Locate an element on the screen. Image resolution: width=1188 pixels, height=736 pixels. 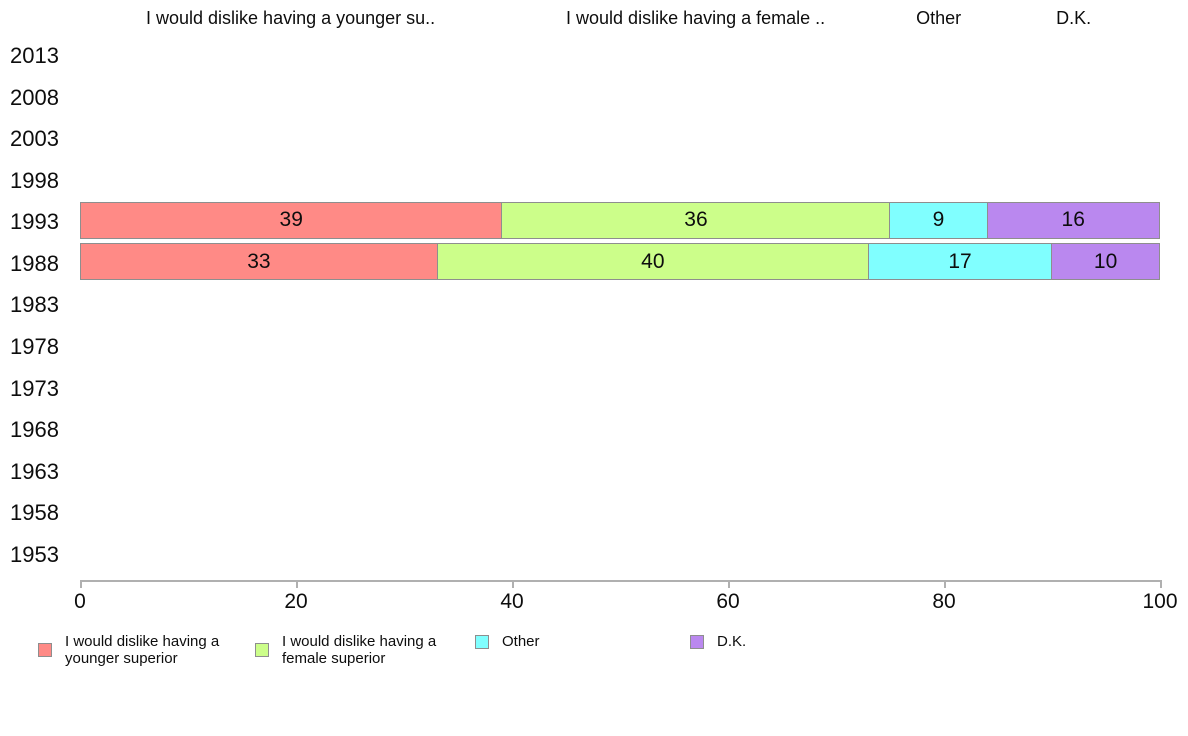
bar-value-label: 39 is located at coordinates (291, 220).